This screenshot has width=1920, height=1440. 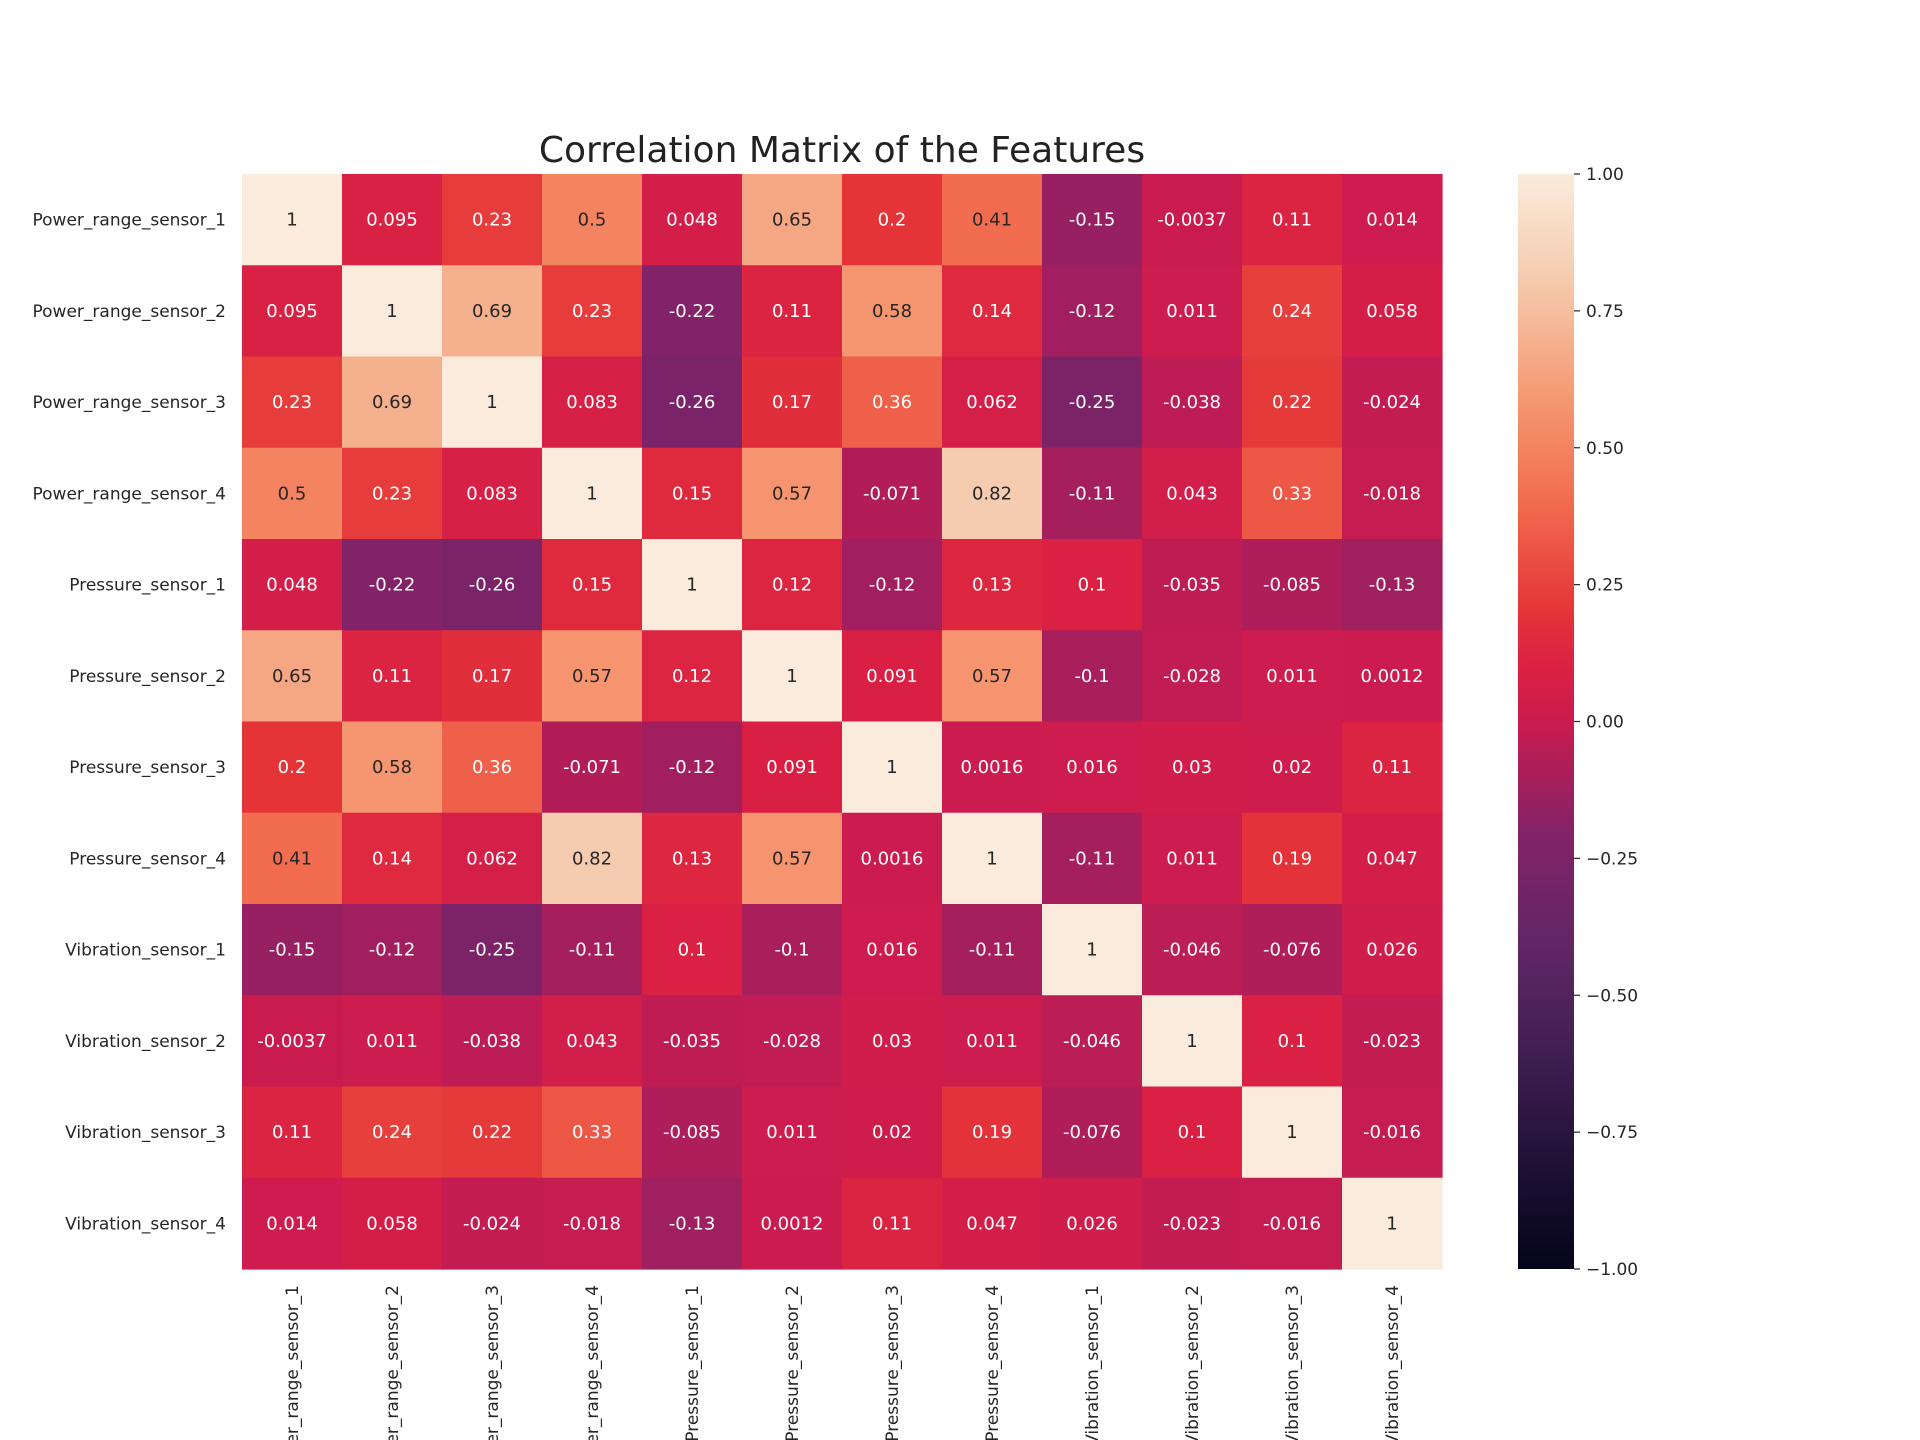 I want to click on cell-value-label: 0.15, so click(x=592, y=585).